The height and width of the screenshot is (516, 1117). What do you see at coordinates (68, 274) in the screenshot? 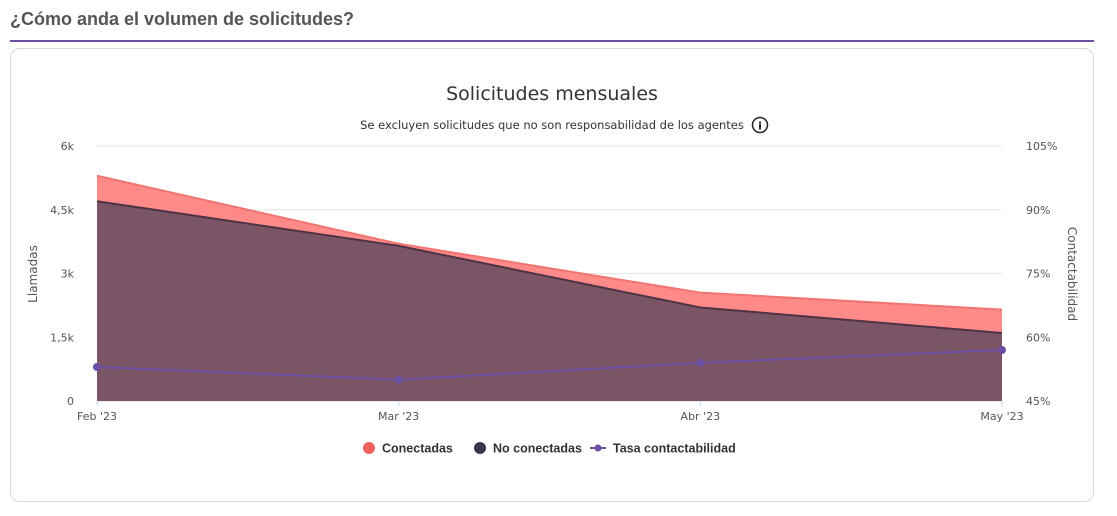
I see `y-tick-left: 3k` at bounding box center [68, 274].